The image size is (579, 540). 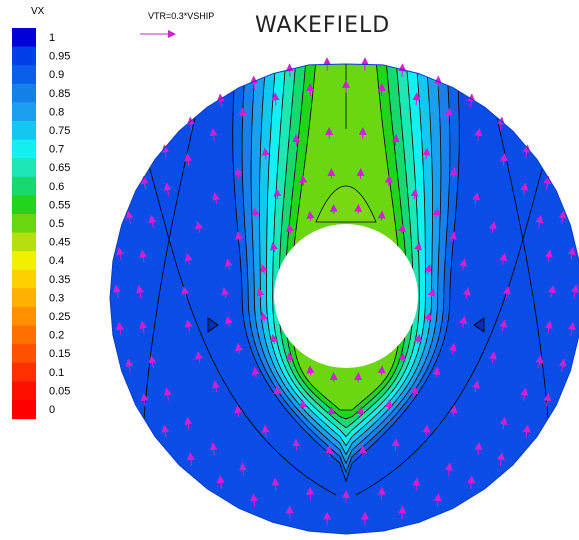 I want to click on contour-notch, so click(x=479, y=325).